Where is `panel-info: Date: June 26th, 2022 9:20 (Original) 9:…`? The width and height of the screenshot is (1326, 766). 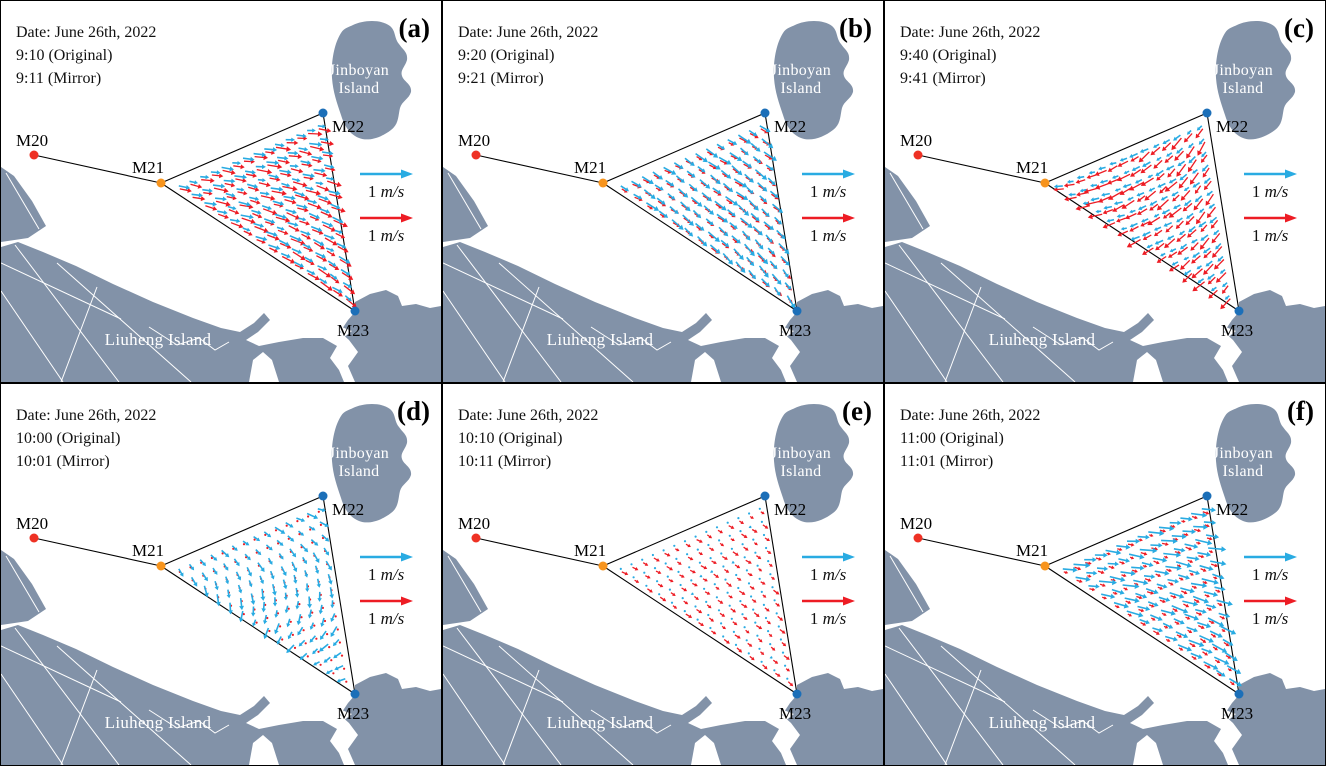
panel-info: Date: June 26th, 2022 9:20 (Original) 9:… is located at coordinates (528, 55).